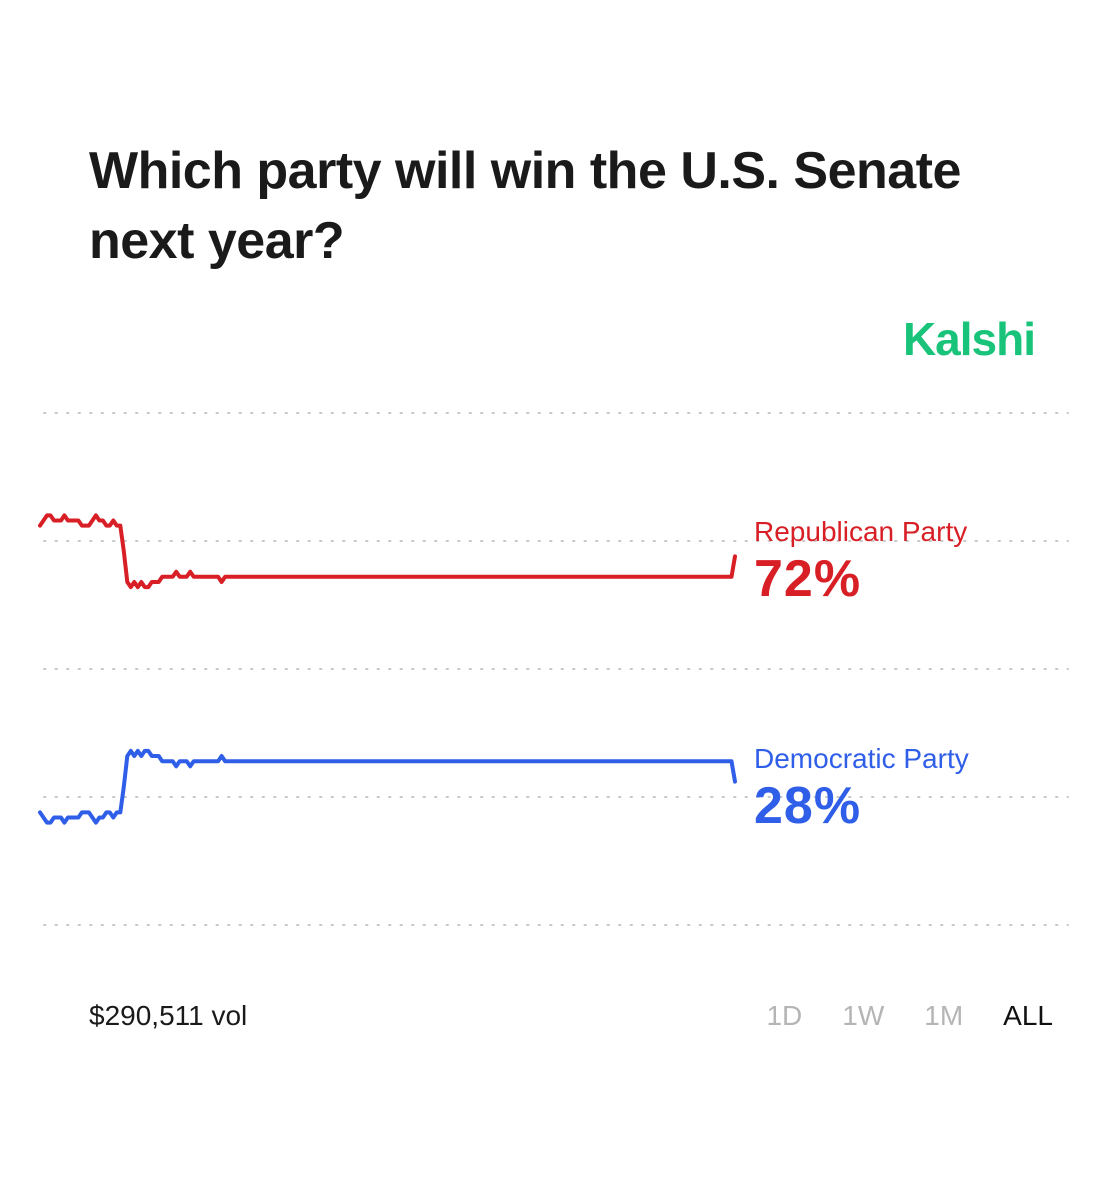 This screenshot has height=1200, width=1107. What do you see at coordinates (808, 806) in the screenshot?
I see `democratic-series-value: 28%` at bounding box center [808, 806].